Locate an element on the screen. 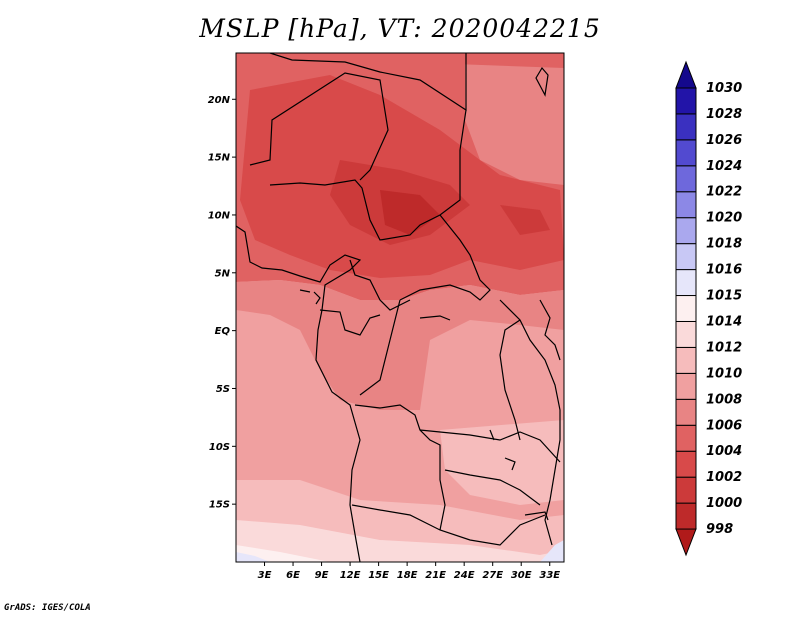  lon-label: 24E is located at coordinates (464, 575).